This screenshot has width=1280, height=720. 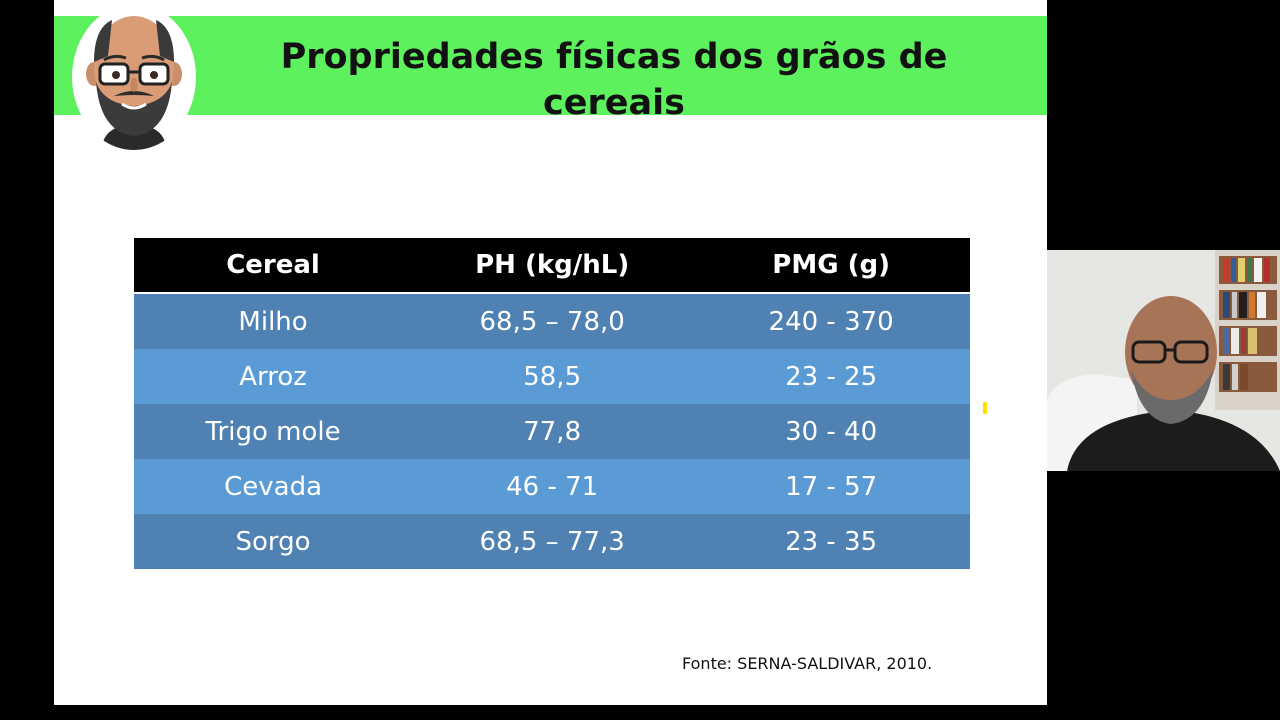 I want to click on cell-ph: 46 - 71, so click(x=552, y=486).